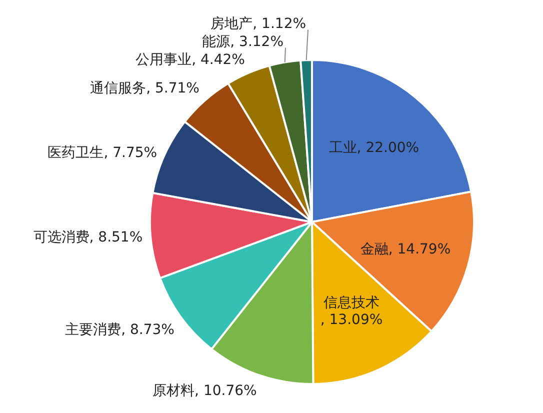 The height and width of the screenshot is (413, 543). What do you see at coordinates (173, 88) in the screenshot?
I see `data-label: , 5.71%` at bounding box center [173, 88].